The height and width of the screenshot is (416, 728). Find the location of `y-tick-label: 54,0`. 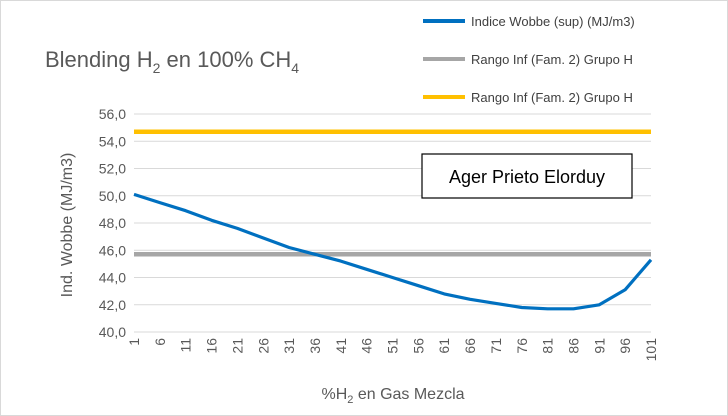

y-tick-label: 54,0 is located at coordinates (112, 141).